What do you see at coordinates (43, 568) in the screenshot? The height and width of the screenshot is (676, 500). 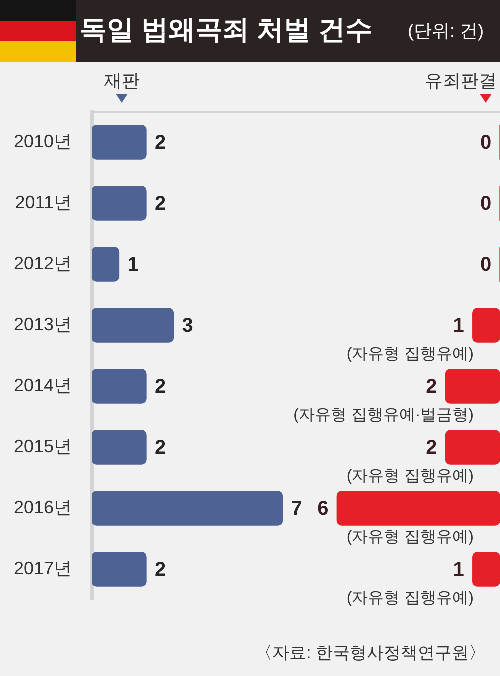 I see `y-tick-label: 2017년` at bounding box center [43, 568].